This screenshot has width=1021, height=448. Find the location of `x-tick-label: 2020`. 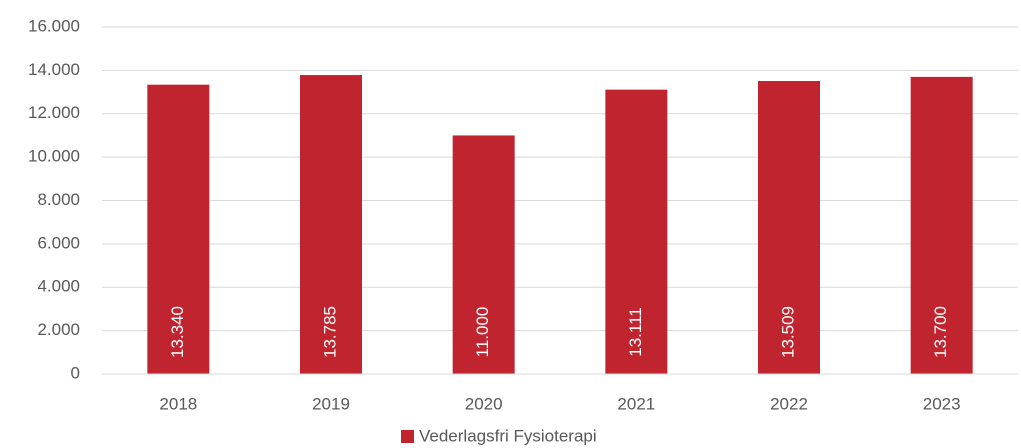

x-tick-label: 2020 is located at coordinates (484, 403).